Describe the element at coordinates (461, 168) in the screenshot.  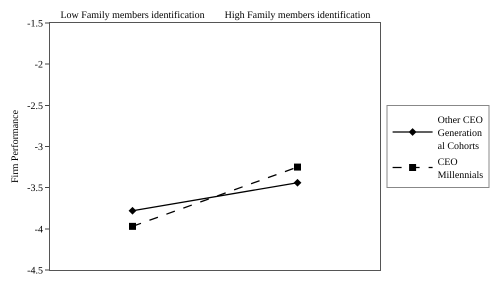
I see `legend-label: CEO Millennials` at that location.